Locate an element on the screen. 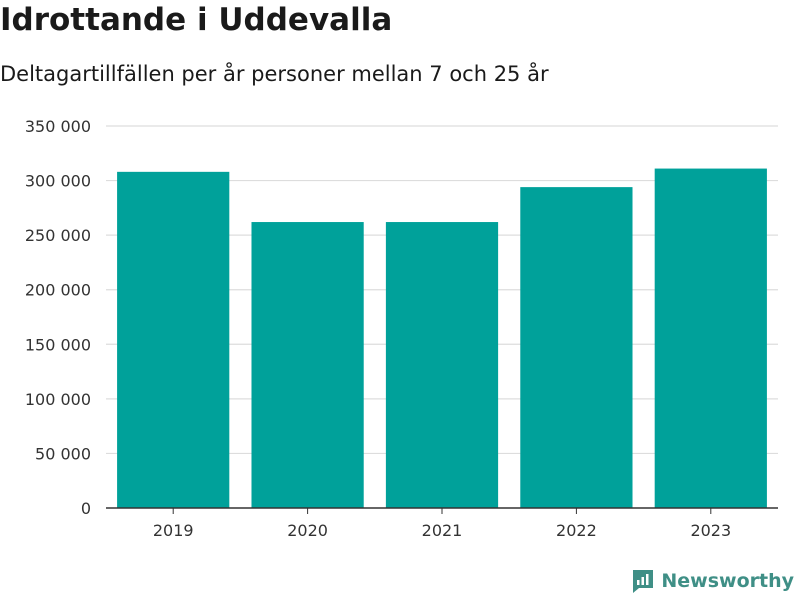  newsworthy-logo-icon is located at coordinates (643, 581).